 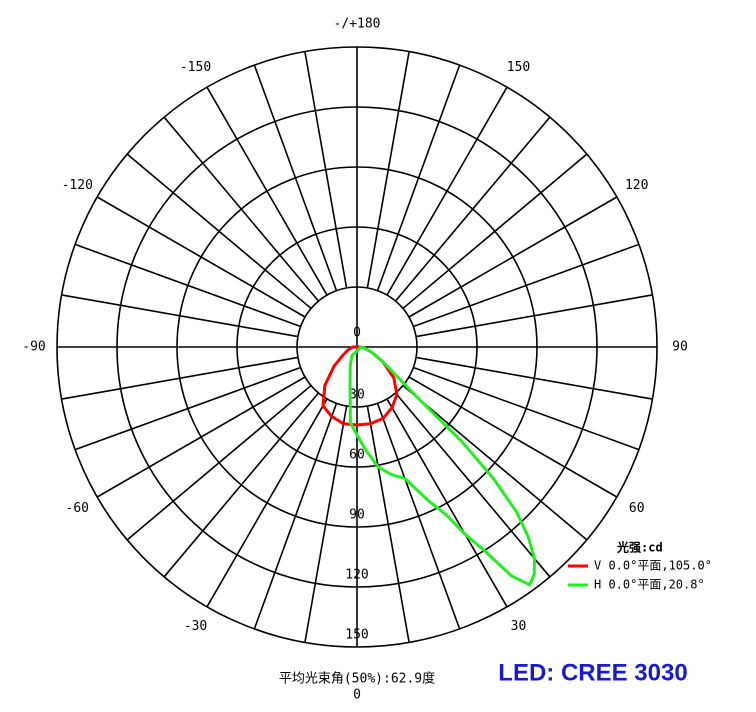 What do you see at coordinates (637, 508) in the screenshot?
I see `x-tick-label: 60` at bounding box center [637, 508].